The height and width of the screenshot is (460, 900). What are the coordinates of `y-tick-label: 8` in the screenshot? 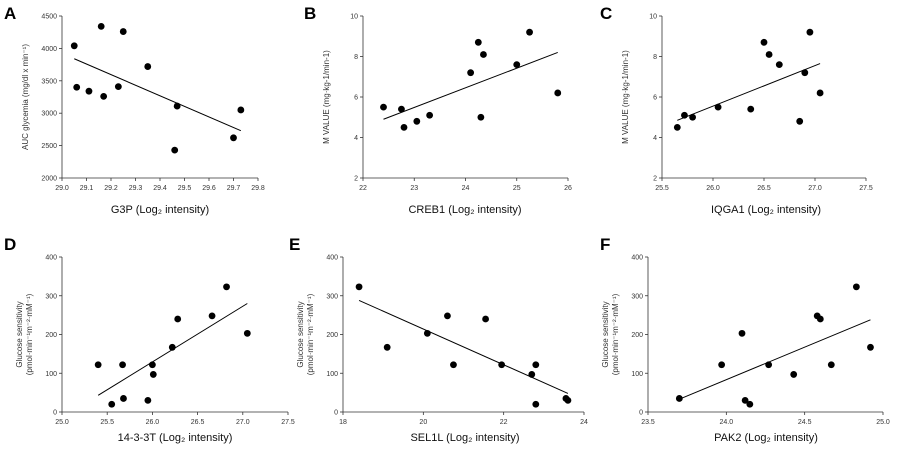 It's located at (356, 57).